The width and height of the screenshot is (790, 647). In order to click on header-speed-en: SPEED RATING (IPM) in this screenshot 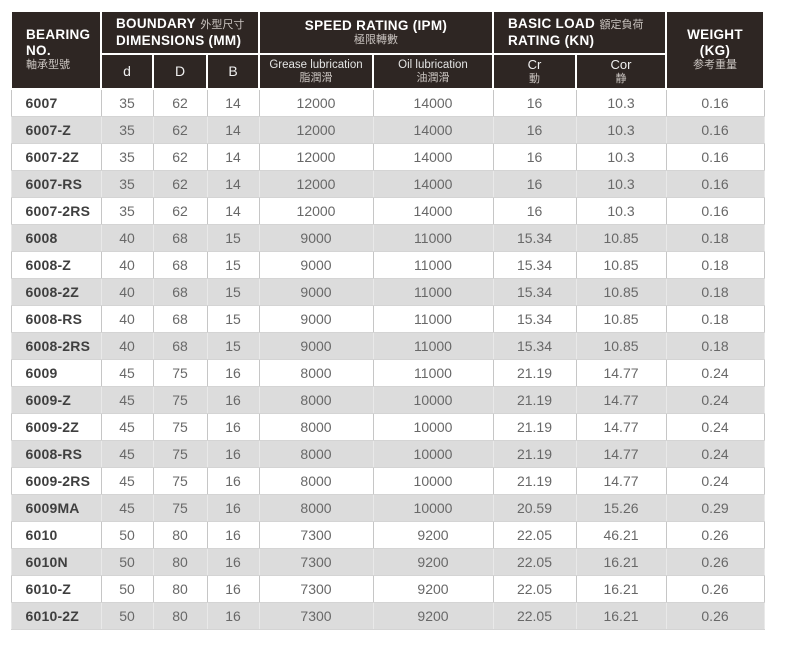, I will do `click(376, 25)`.